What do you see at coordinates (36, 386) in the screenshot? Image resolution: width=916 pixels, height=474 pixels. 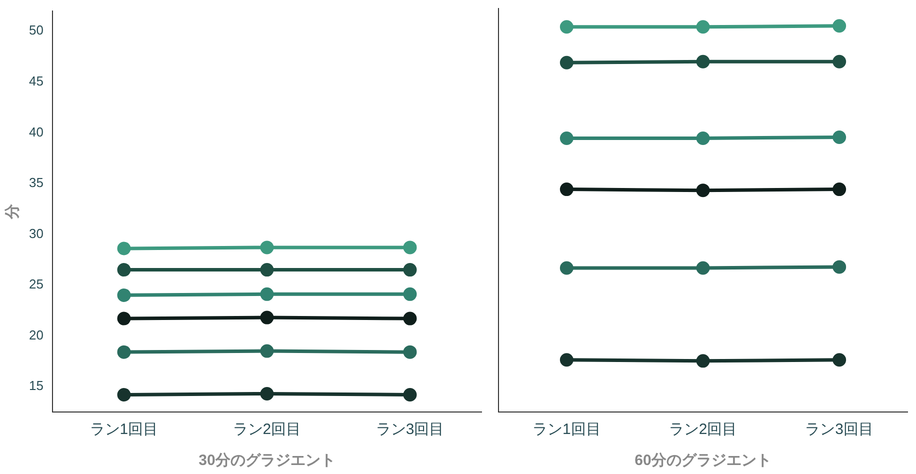 I see `y-tick-label: 15` at bounding box center [36, 386].